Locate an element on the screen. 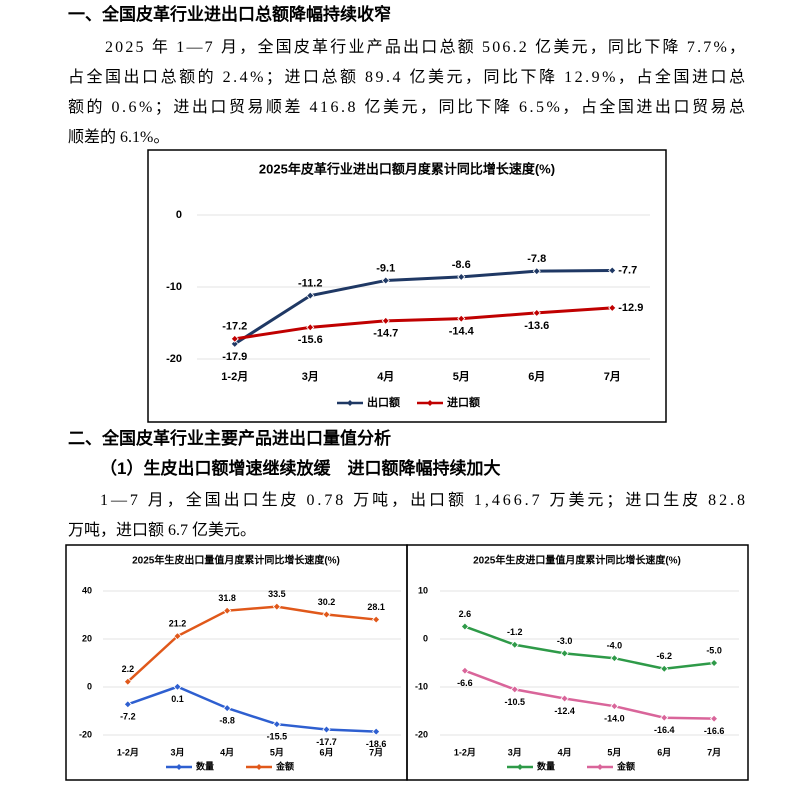  data-label: -17.2 is located at coordinates (234, 327).